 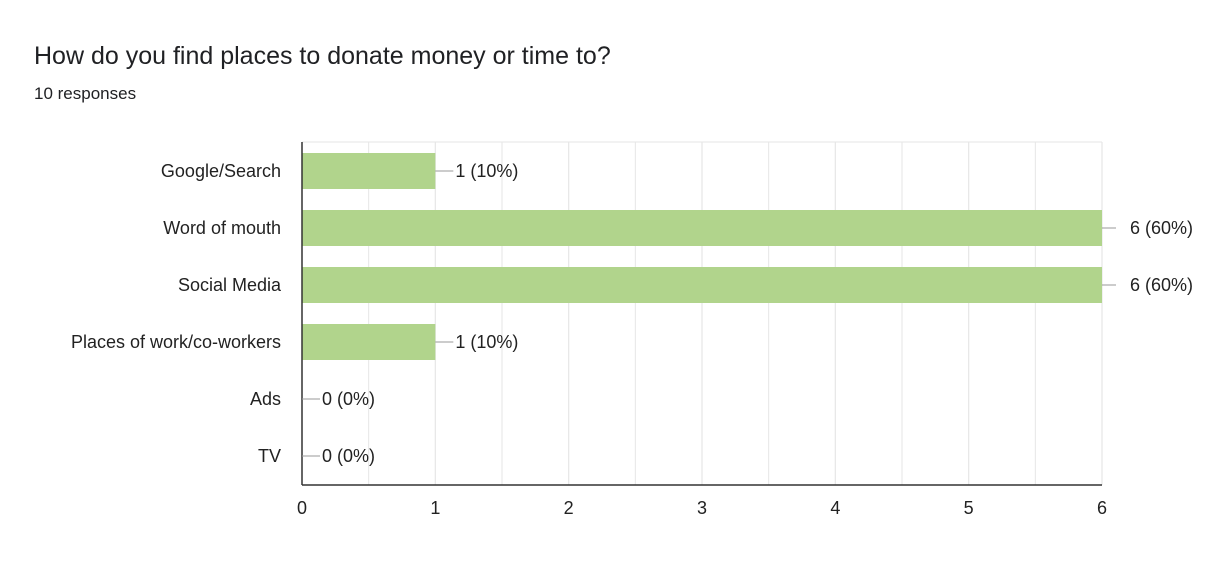 What do you see at coordinates (85, 93) in the screenshot?
I see `response-count: 10 responses` at bounding box center [85, 93].